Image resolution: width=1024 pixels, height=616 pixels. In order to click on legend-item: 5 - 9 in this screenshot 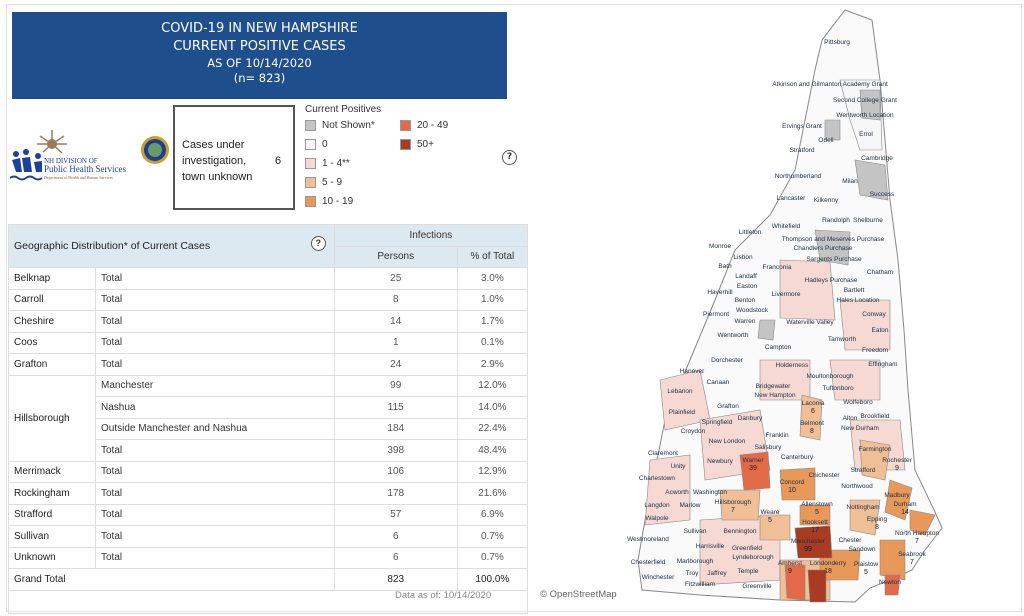, I will do `click(323, 182)`.